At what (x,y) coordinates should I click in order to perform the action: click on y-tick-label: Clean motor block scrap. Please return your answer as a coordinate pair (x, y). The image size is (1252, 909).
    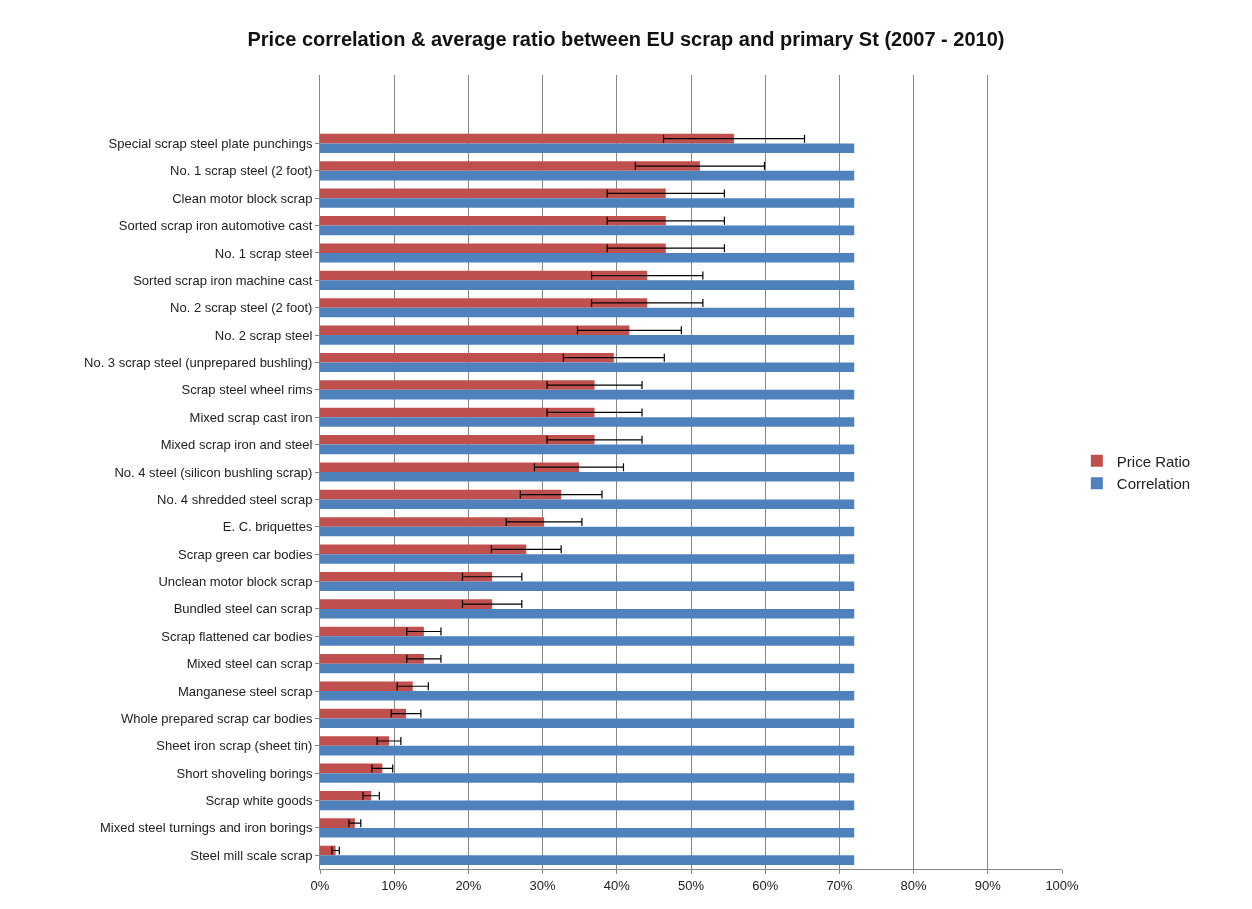
    Looking at the image, I should click on (242, 198).